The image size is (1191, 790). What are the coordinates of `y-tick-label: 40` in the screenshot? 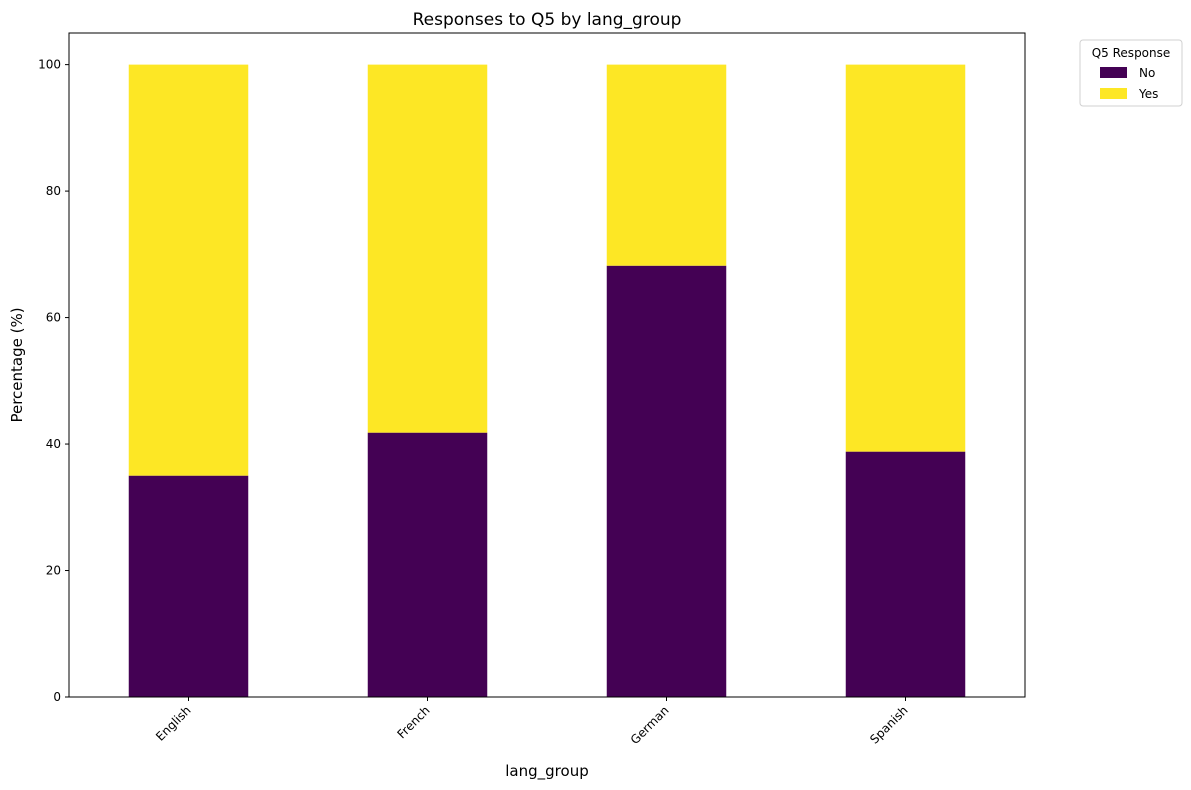 It's located at (53, 444).